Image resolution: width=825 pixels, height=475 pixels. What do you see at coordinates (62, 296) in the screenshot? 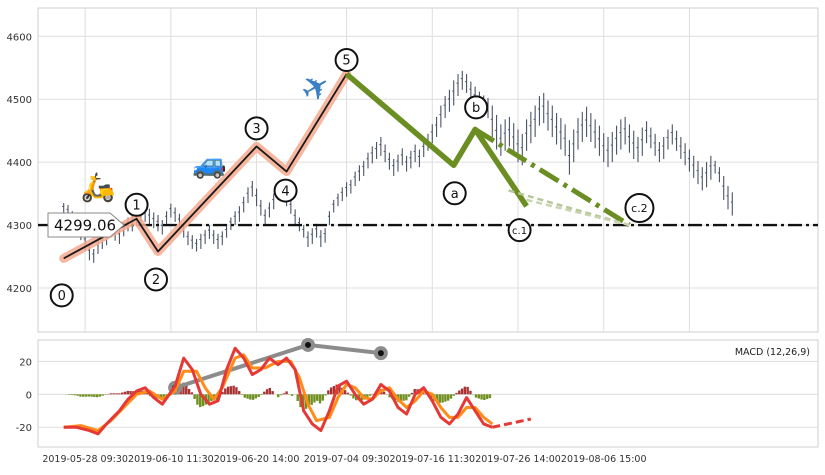
I see `wave-label-text: 0` at bounding box center [62, 296].